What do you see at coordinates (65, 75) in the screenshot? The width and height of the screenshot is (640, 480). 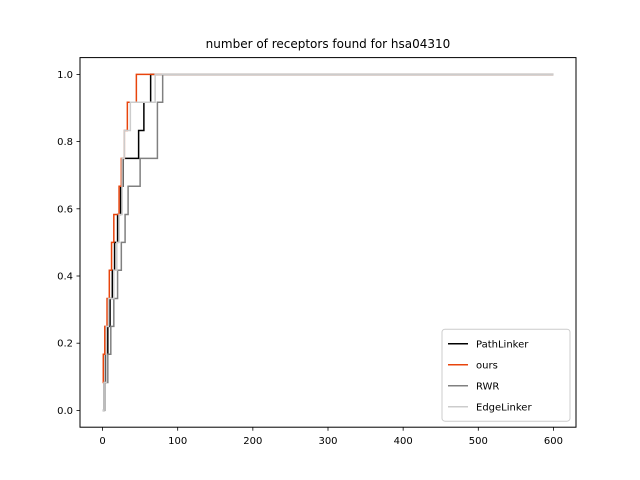 I see `y-tick-label: 1.0` at bounding box center [65, 75].